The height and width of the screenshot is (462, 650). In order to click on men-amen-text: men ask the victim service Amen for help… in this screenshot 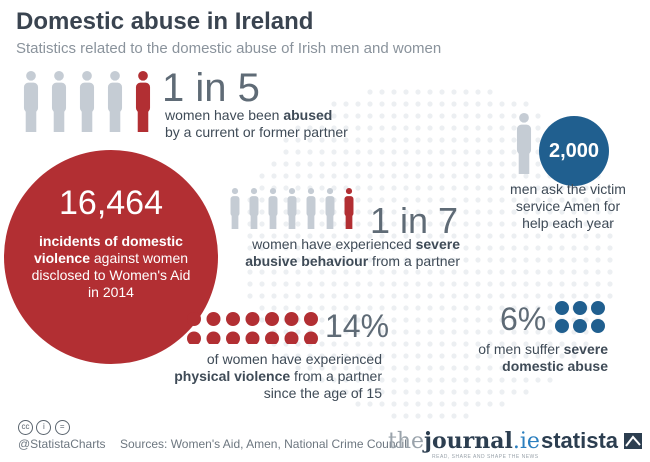, I will do `click(568, 206)`.